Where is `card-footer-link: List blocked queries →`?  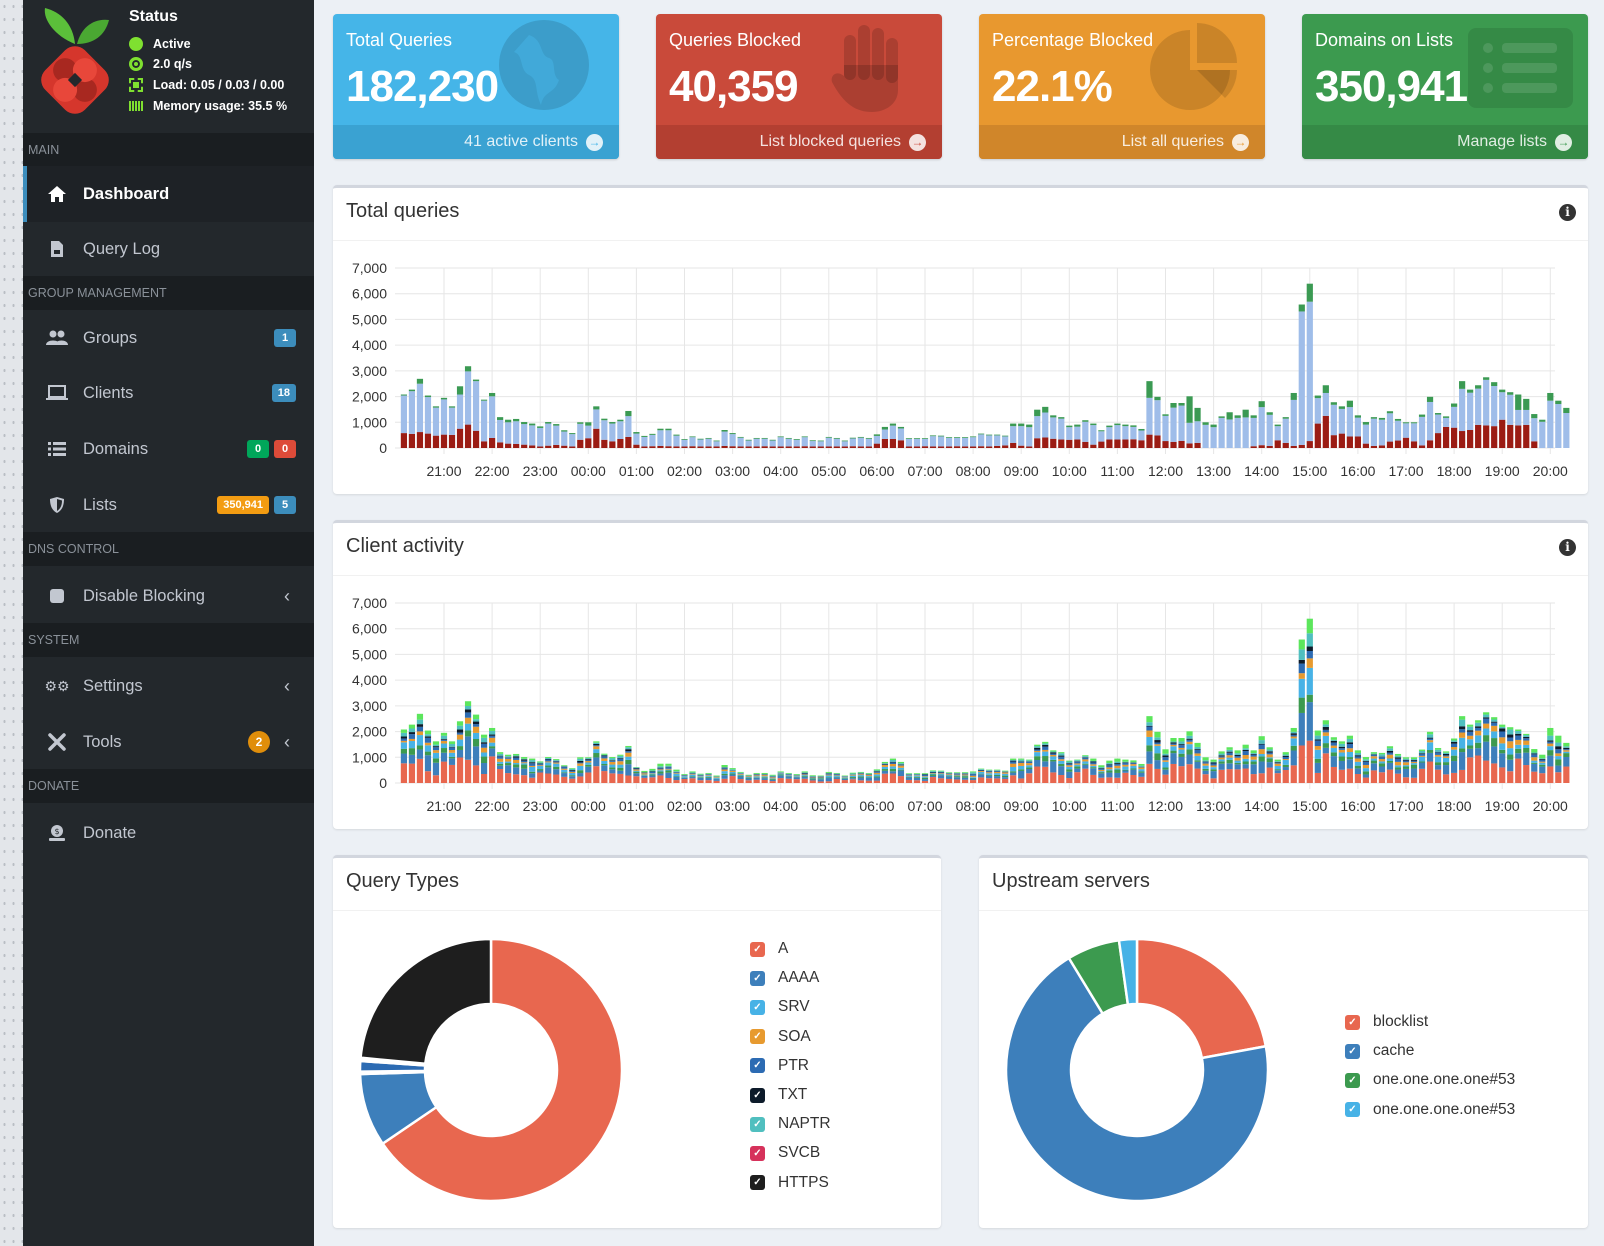 card-footer-link: List blocked queries → is located at coordinates (799, 142).